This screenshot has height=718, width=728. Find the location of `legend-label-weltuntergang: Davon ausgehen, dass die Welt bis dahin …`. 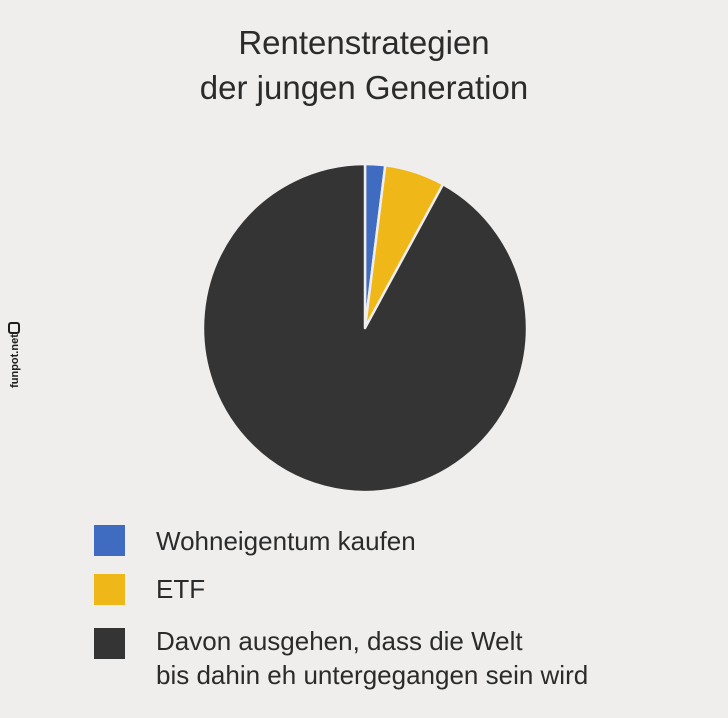

legend-label-weltuntergang: Davon ausgehen, dass die Welt bis dahin … is located at coordinates (372, 658).